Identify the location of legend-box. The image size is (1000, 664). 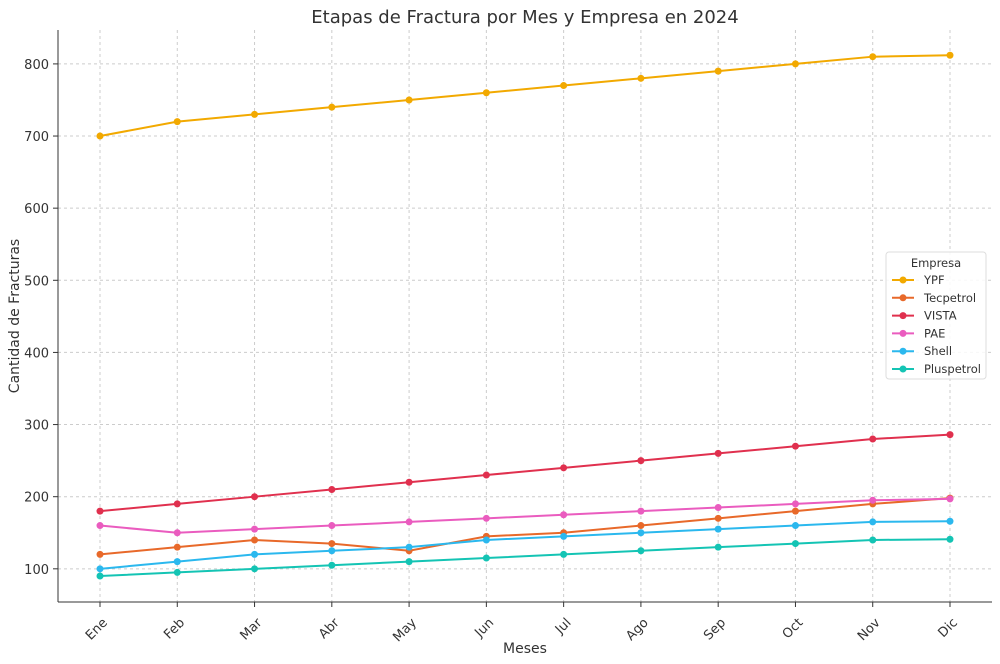
(936, 315).